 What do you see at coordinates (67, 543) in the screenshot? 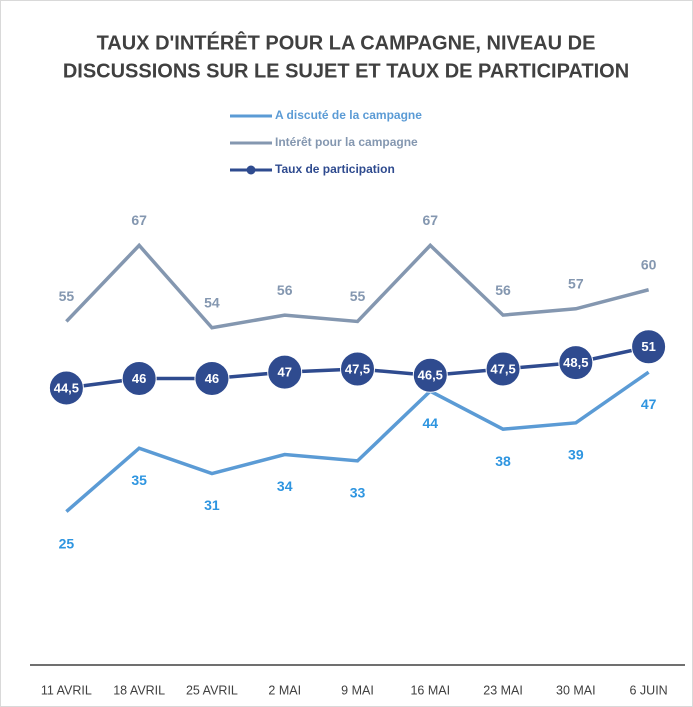
I see `data-label: 25` at bounding box center [67, 543].